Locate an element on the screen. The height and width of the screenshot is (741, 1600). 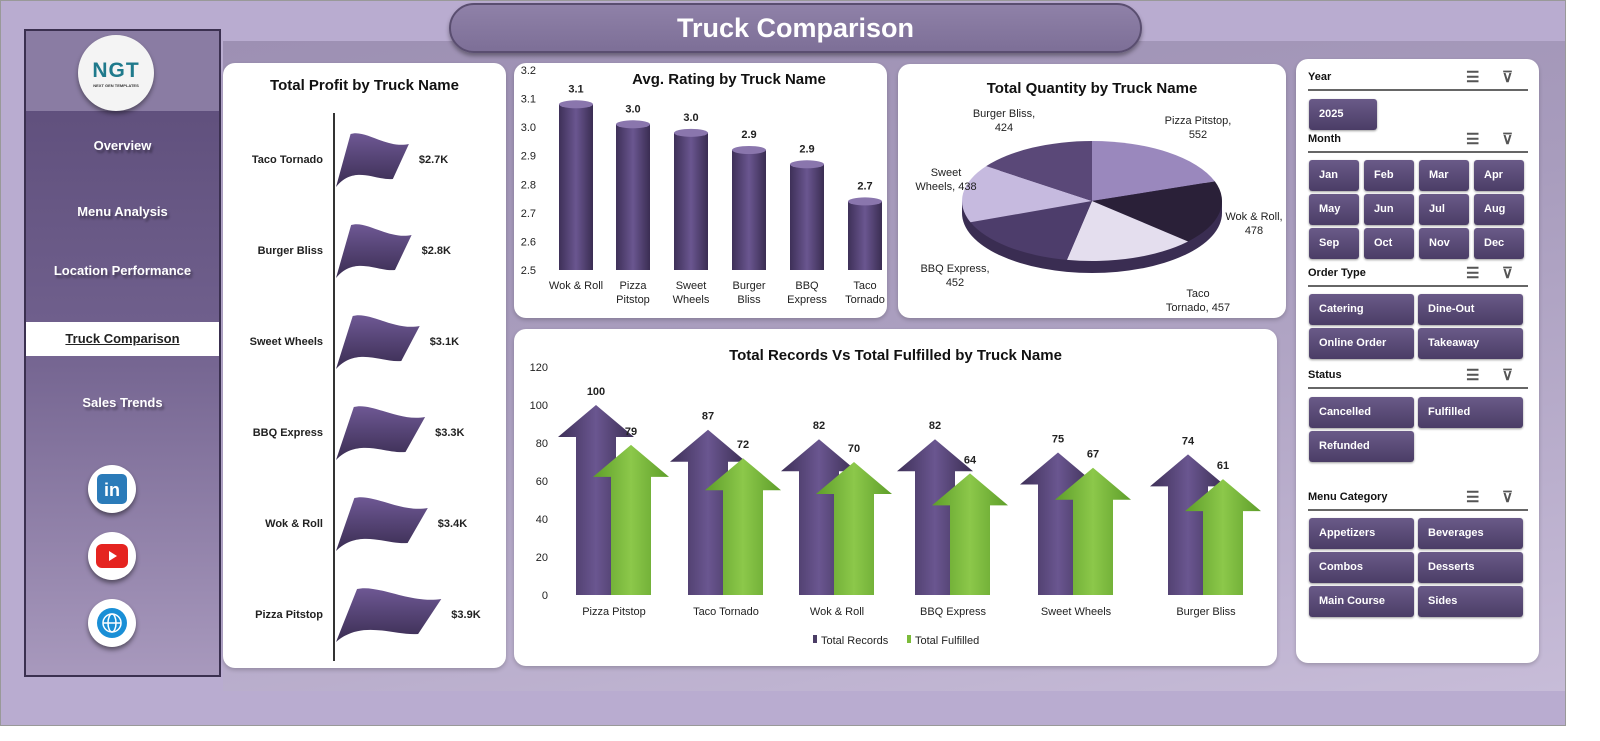
data-label: $3.3K is located at coordinates (449, 433).